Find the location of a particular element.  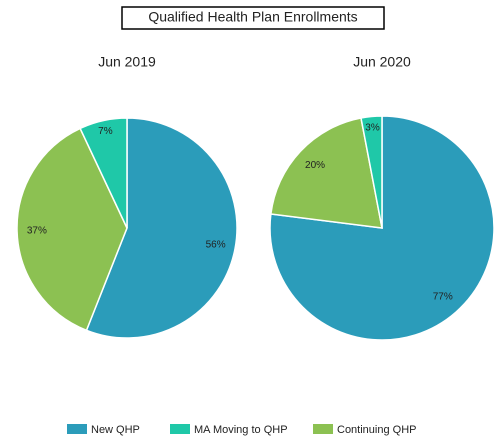

legend-label: Continuing QHP is located at coordinates (377, 430).